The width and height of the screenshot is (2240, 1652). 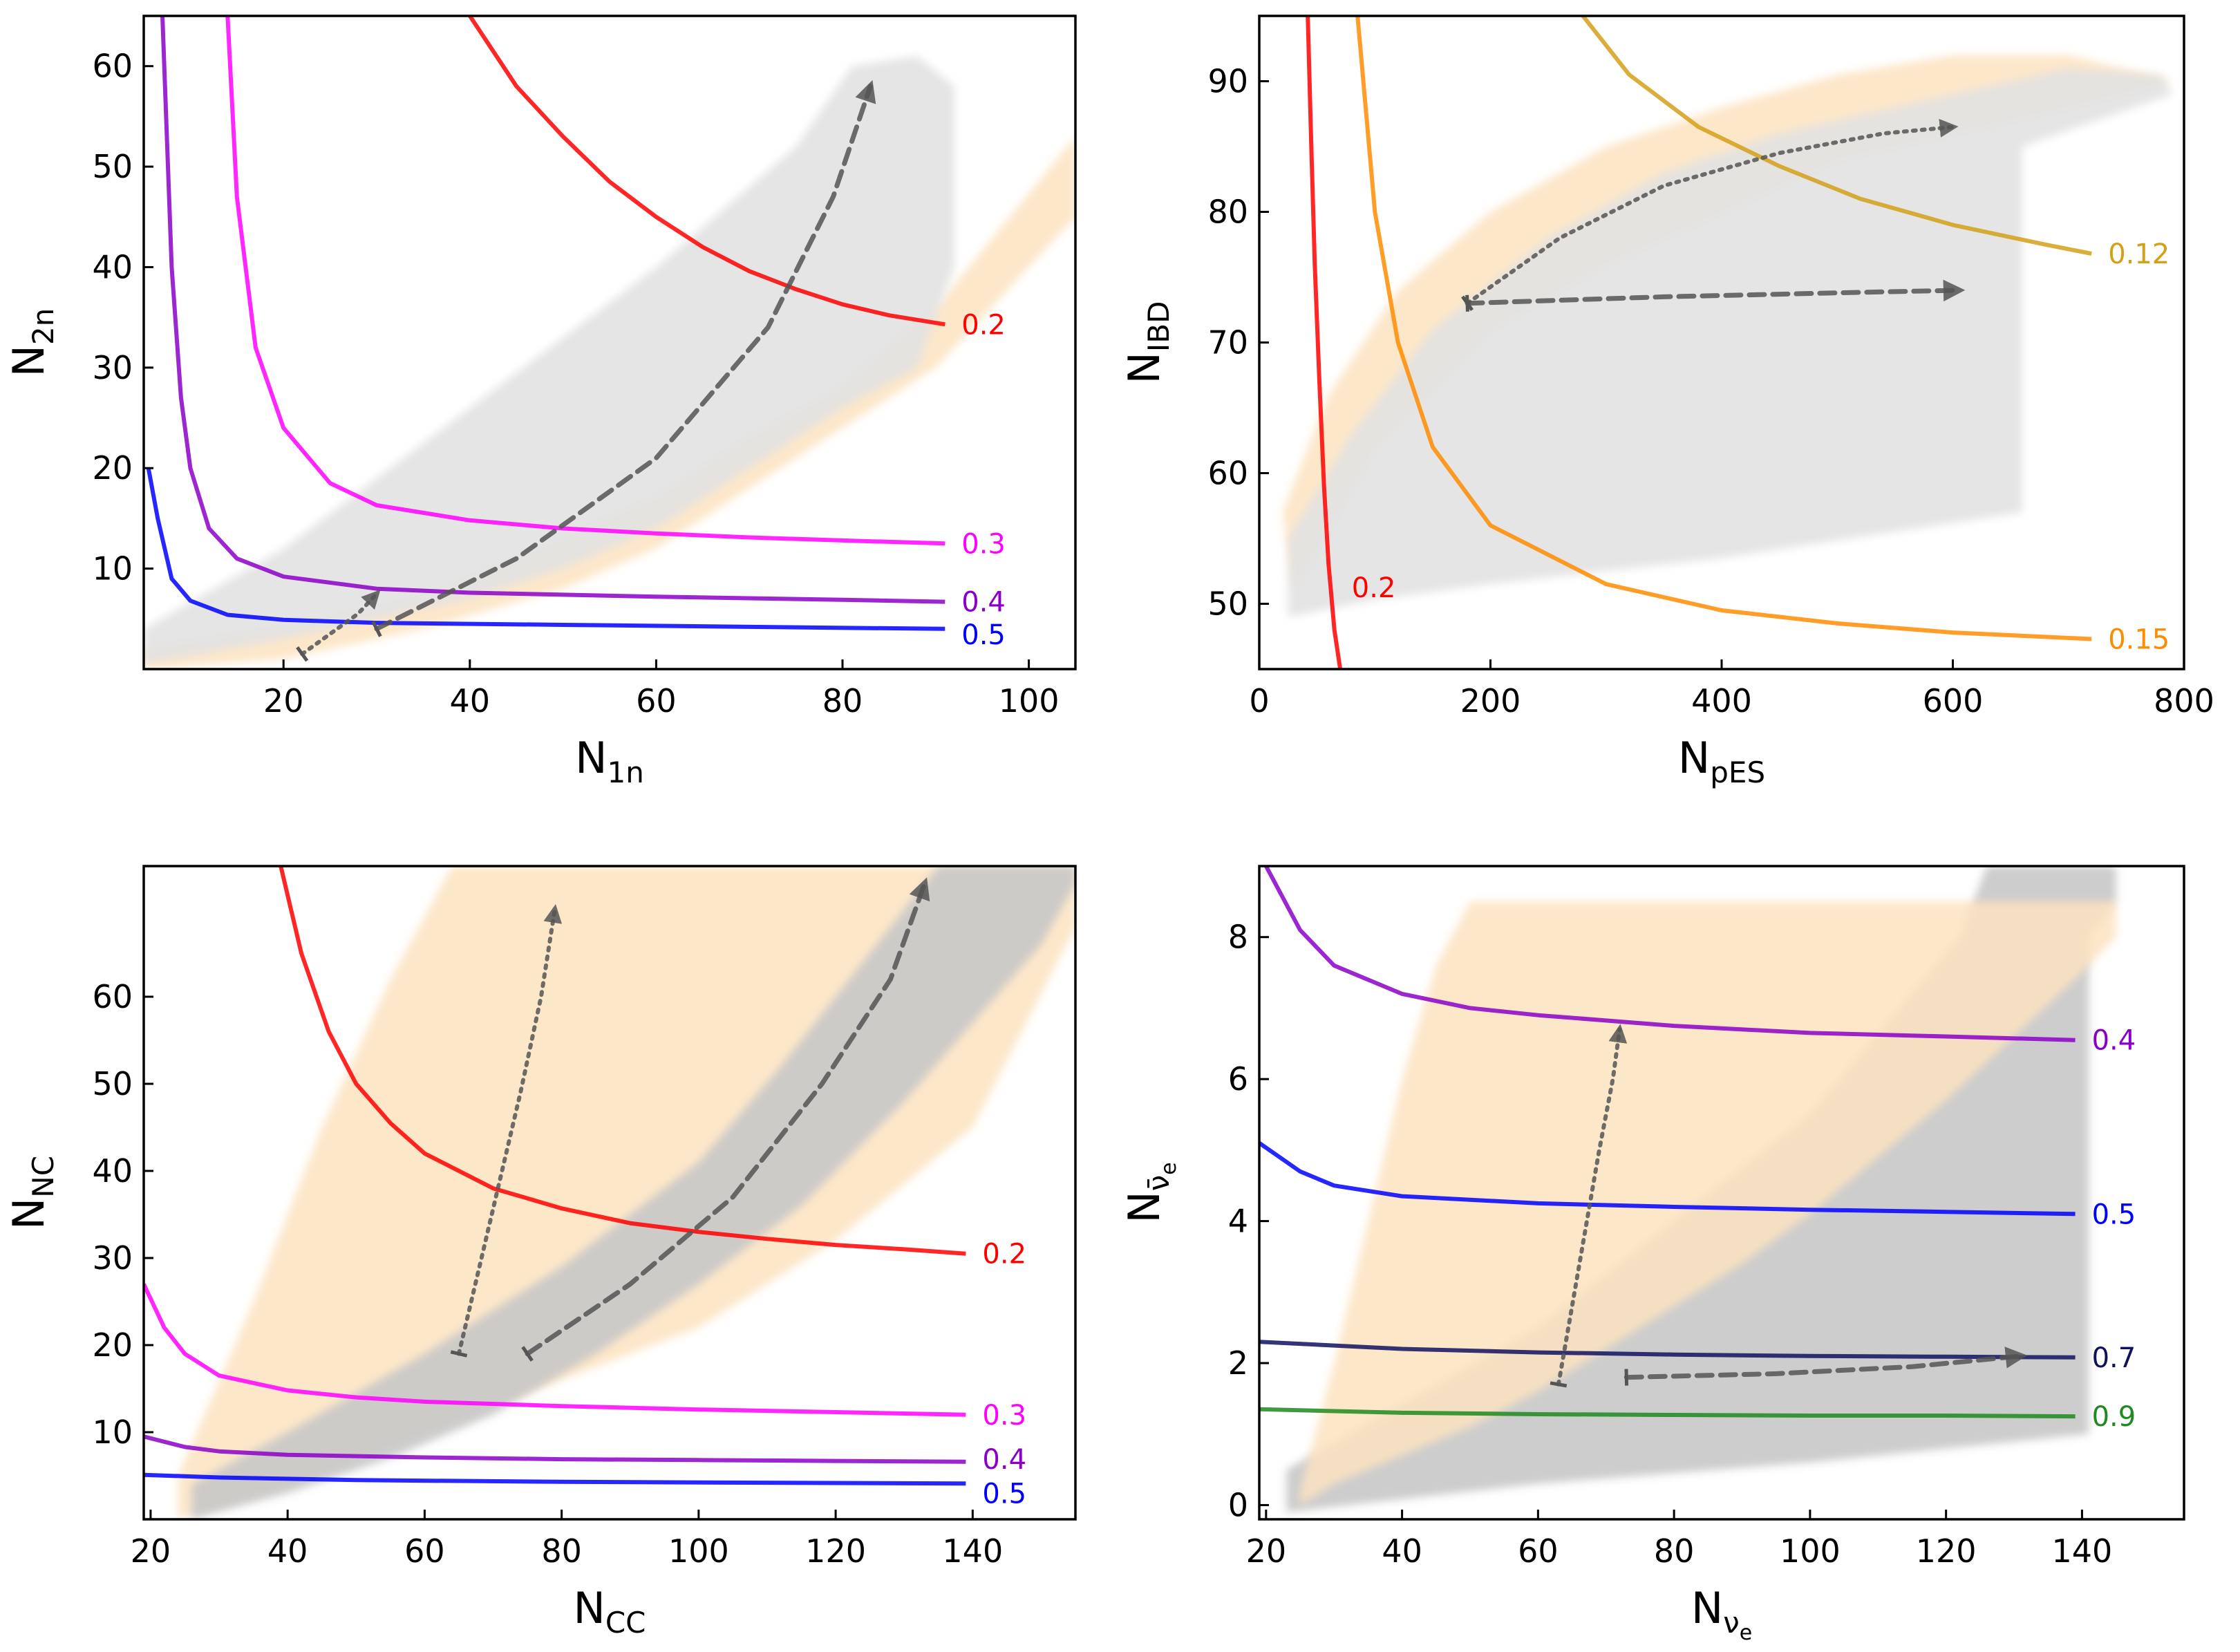 I want to click on y-axis-label: N2n, so click(x=31, y=342).